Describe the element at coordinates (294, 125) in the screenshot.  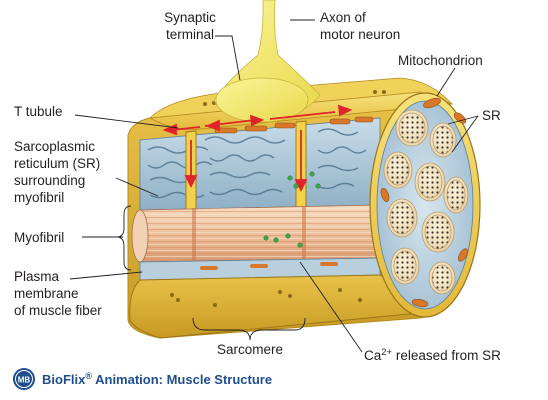
I see `sr-terminal-cisternae` at that location.